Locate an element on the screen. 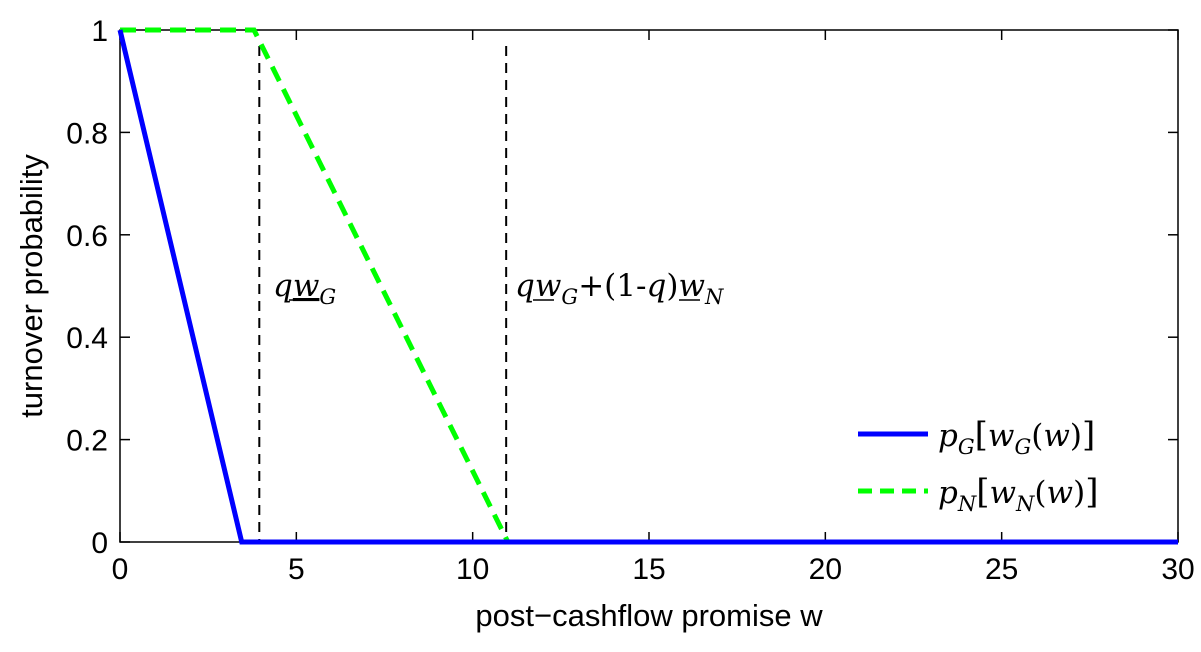 The height and width of the screenshot is (652, 1201). legend-label-pG: pG[wG(w)] is located at coordinates (1016, 437).